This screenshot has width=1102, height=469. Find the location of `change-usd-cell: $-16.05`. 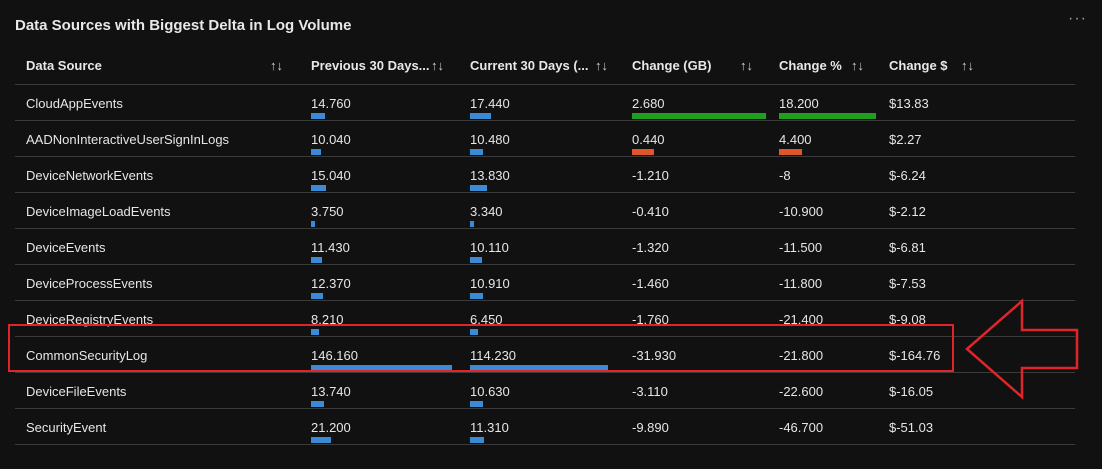

change-usd-cell: $-16.05 is located at coordinates (949, 390).